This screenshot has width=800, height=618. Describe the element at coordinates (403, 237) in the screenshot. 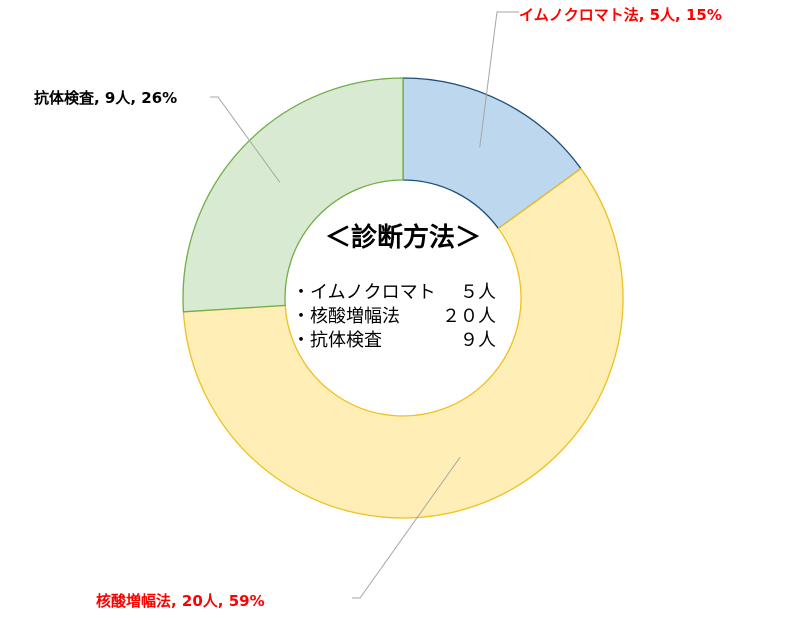

I see `center-title: ＜診断方法＞` at that location.